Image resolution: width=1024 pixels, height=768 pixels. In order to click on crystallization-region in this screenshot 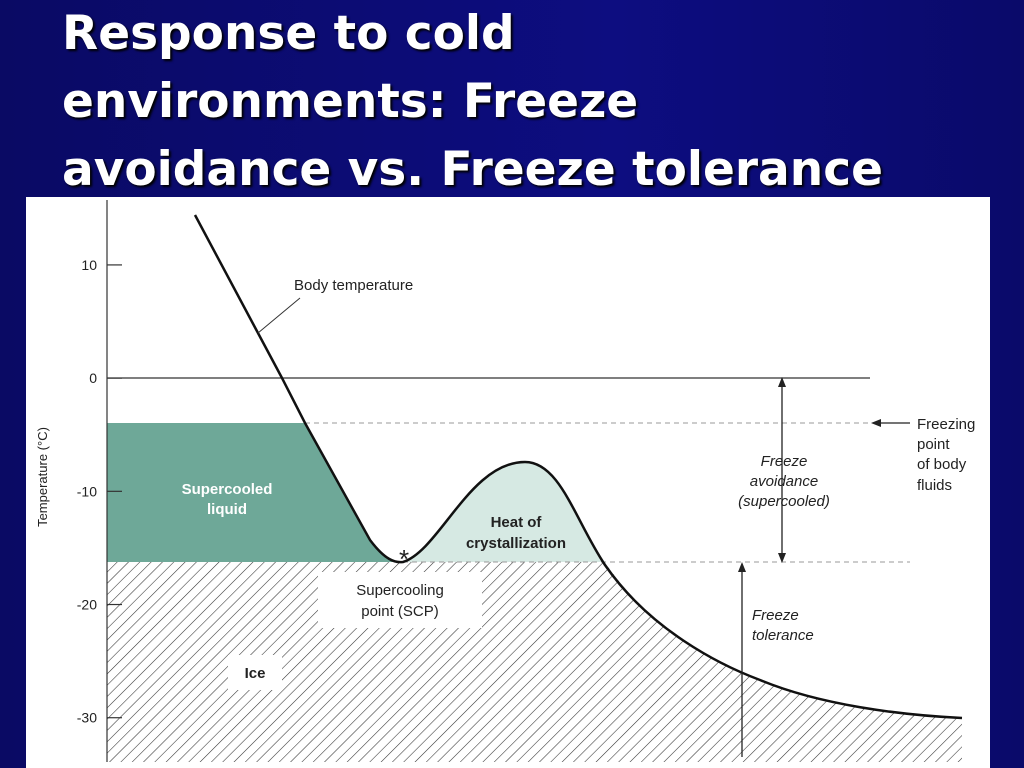, I will do `click(504, 512)`.